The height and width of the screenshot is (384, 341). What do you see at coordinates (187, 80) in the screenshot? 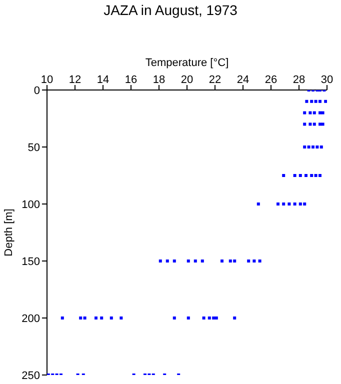
I see `x-tick-label: 20` at bounding box center [187, 80].